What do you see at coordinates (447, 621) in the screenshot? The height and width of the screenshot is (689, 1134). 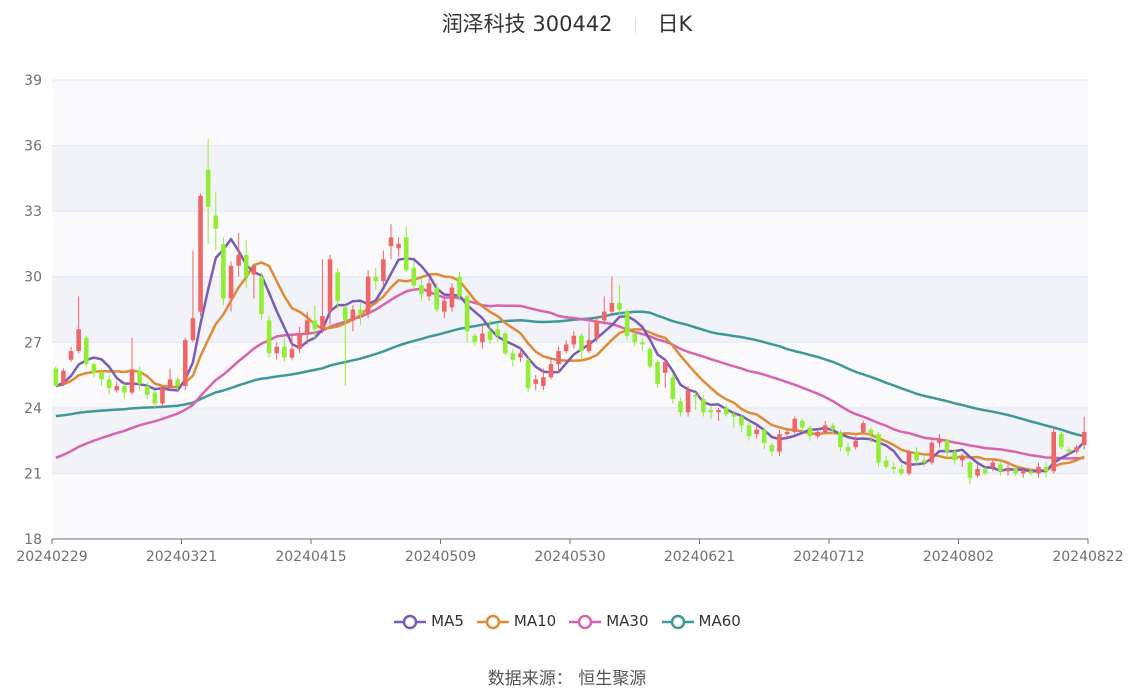 I see `legend-label: MA5` at bounding box center [447, 621].